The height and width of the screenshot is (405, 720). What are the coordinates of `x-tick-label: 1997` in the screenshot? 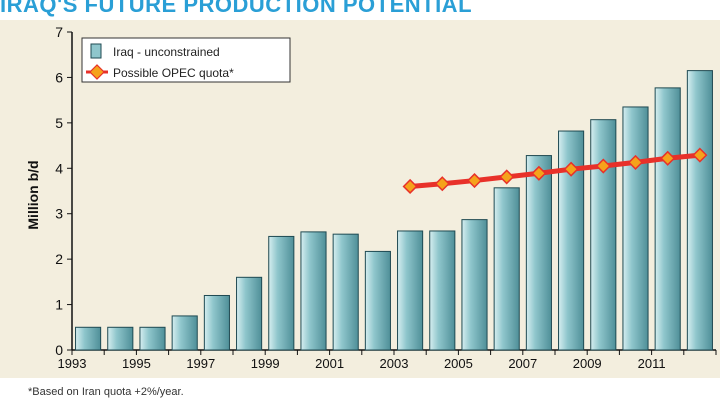 It's located at (200, 363).